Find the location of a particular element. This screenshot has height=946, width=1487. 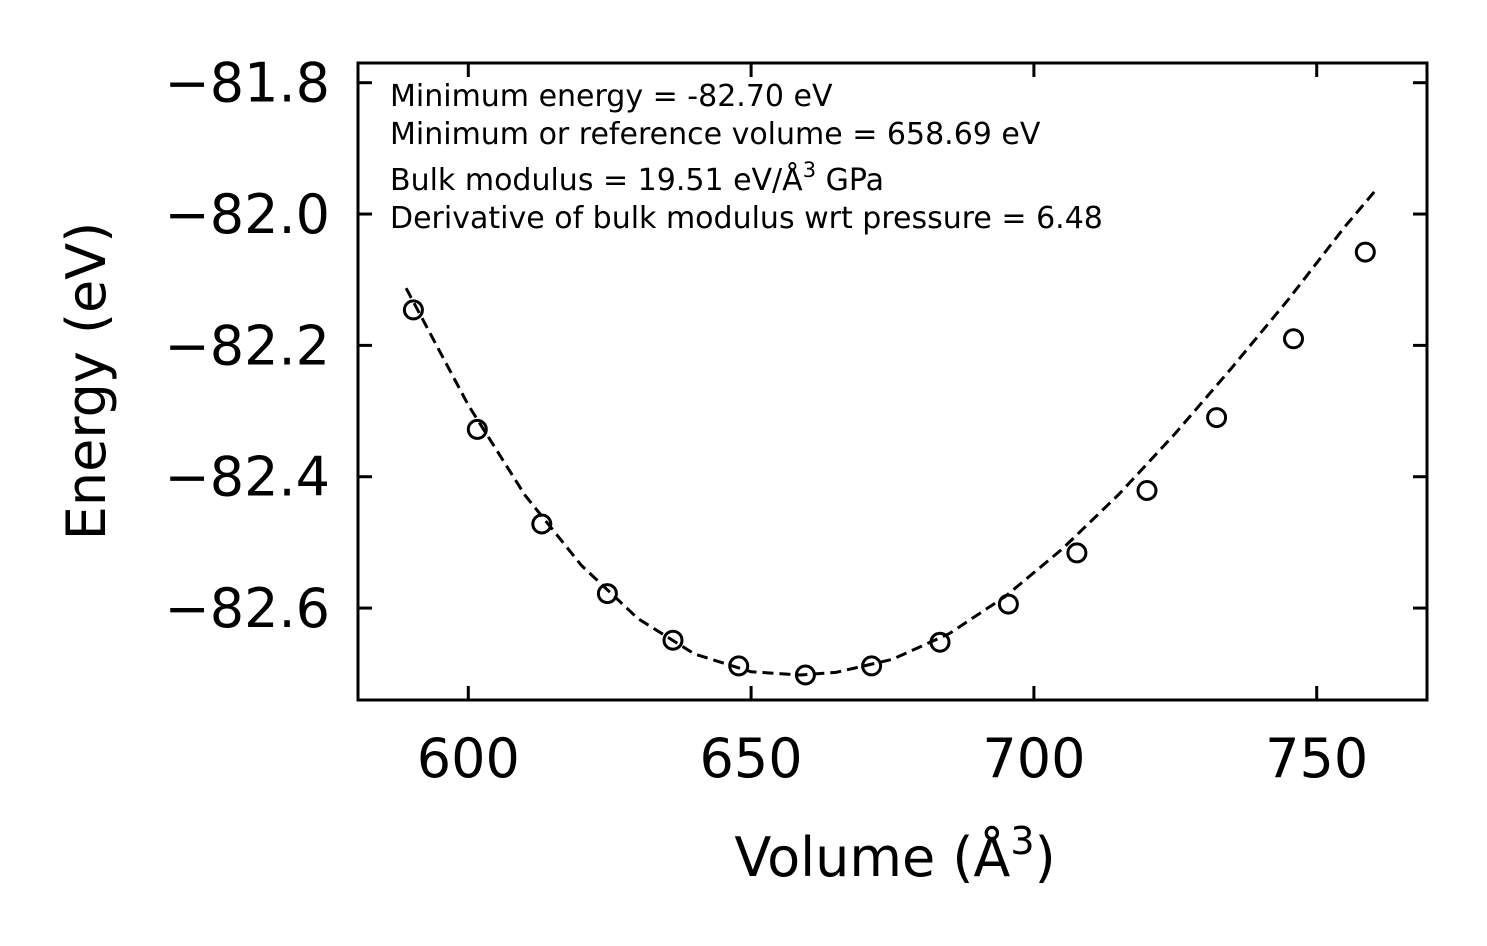

x-tick-label: 700 is located at coordinates (1033, 758).